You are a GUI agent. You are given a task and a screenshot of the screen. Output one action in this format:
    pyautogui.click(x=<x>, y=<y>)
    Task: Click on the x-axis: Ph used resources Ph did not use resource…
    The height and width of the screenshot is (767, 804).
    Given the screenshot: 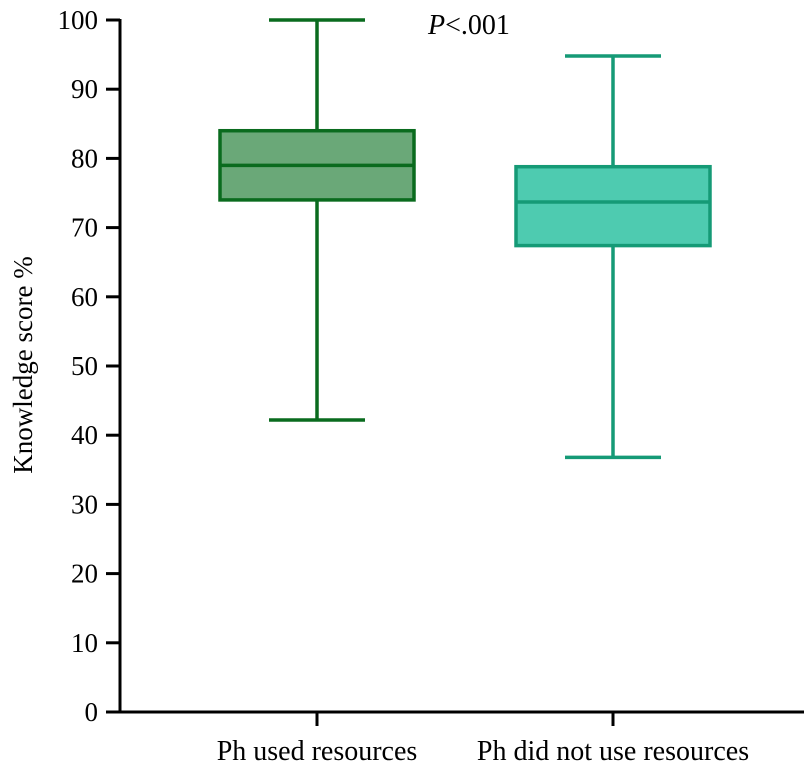 What is the action you would take?
    pyautogui.click(x=461, y=738)
    